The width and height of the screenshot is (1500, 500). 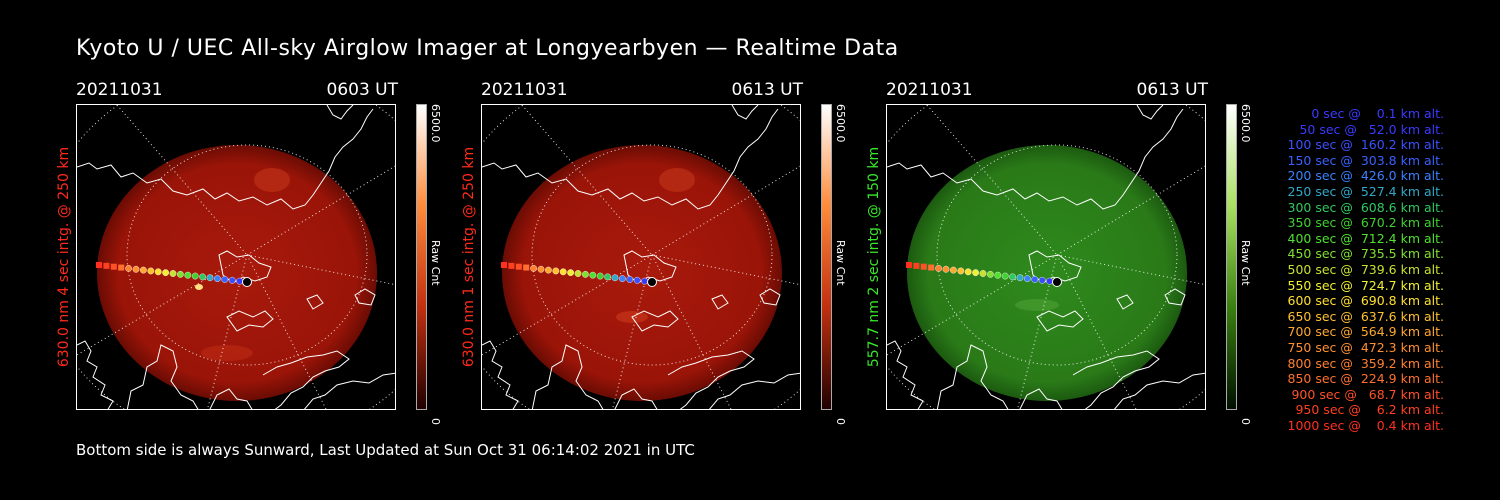 What do you see at coordinates (1369, 410) in the screenshot?
I see `legend-row: 950 sec @ 6.2 km alt.` at bounding box center [1369, 410].